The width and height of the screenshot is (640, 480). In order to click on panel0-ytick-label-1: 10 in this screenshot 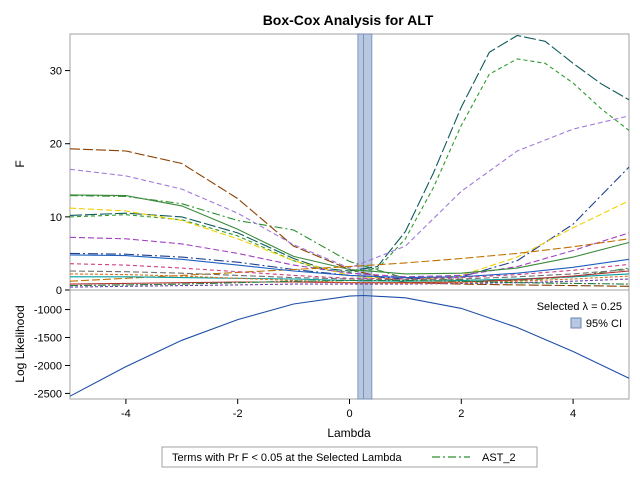, I will do `click(56, 218)`.